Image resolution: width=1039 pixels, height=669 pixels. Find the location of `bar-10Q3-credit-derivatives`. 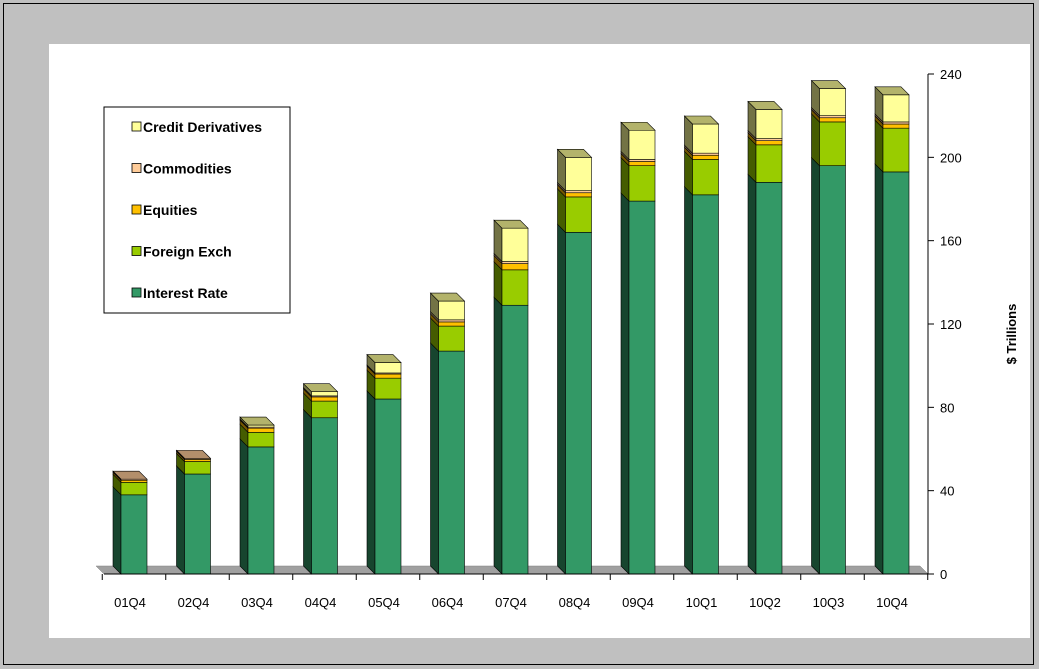

bar-10Q3-credit-derivatives is located at coordinates (832, 102).